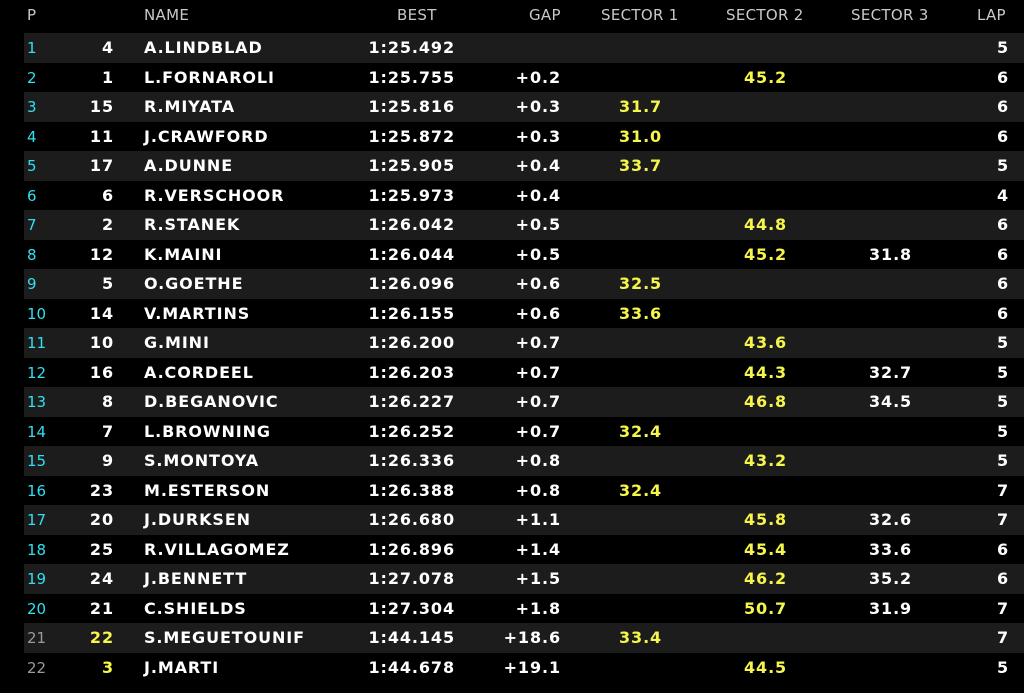  Describe the element at coordinates (891, 519) in the screenshot. I see `row-sector-3: 32.6` at that location.